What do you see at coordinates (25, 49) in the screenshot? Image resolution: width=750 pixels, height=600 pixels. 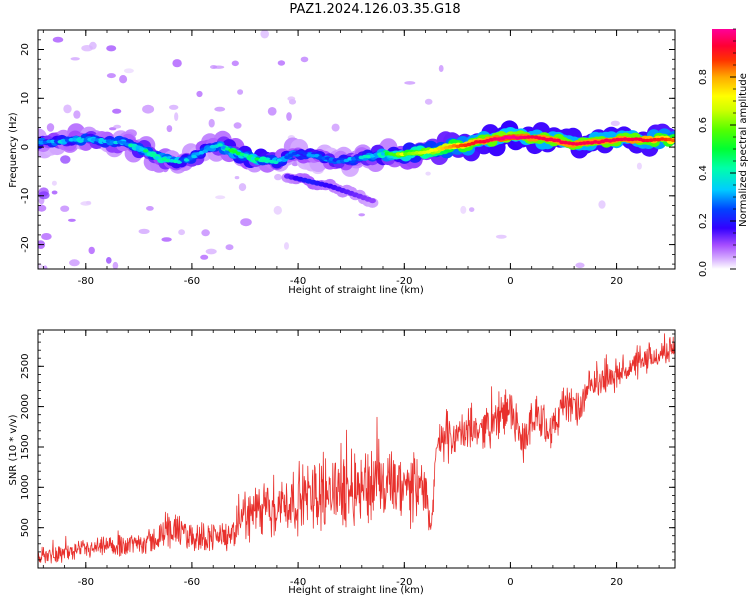 I see `y-tick-label: 20` at bounding box center [25, 49].